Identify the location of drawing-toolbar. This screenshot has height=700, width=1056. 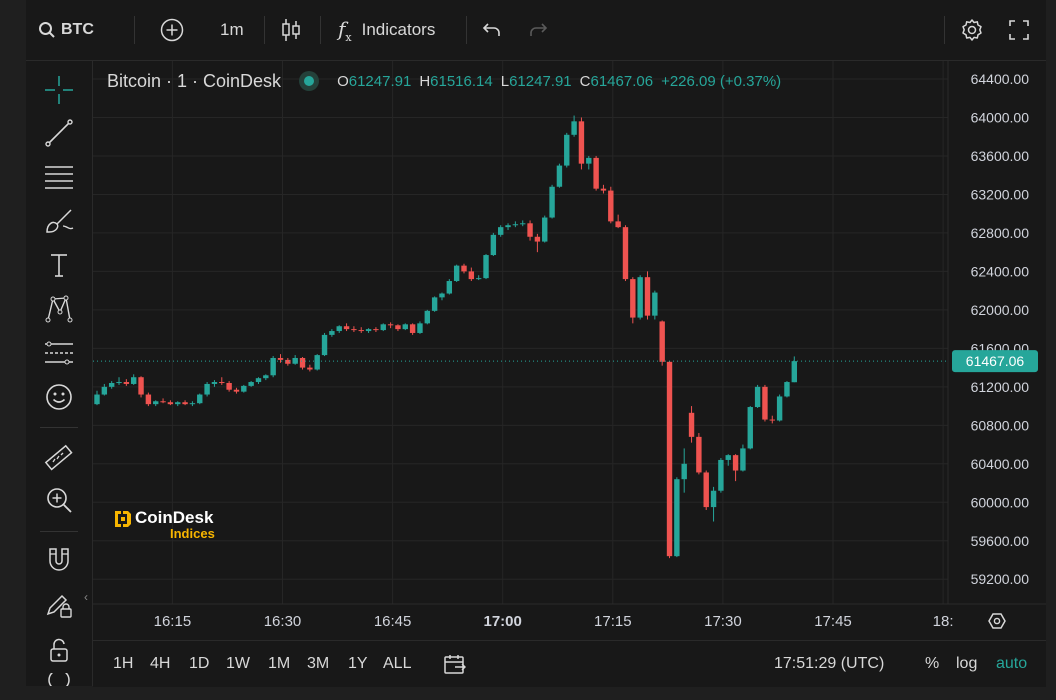
(59, 373).